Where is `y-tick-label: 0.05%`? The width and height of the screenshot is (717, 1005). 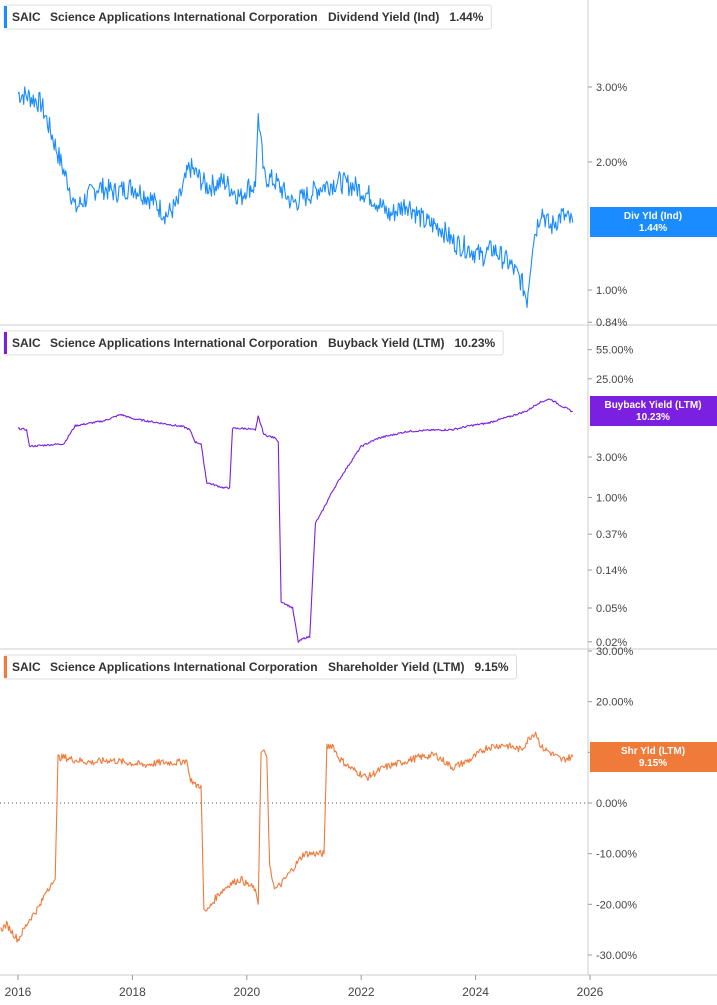
y-tick-label: 0.05% is located at coordinates (611, 609).